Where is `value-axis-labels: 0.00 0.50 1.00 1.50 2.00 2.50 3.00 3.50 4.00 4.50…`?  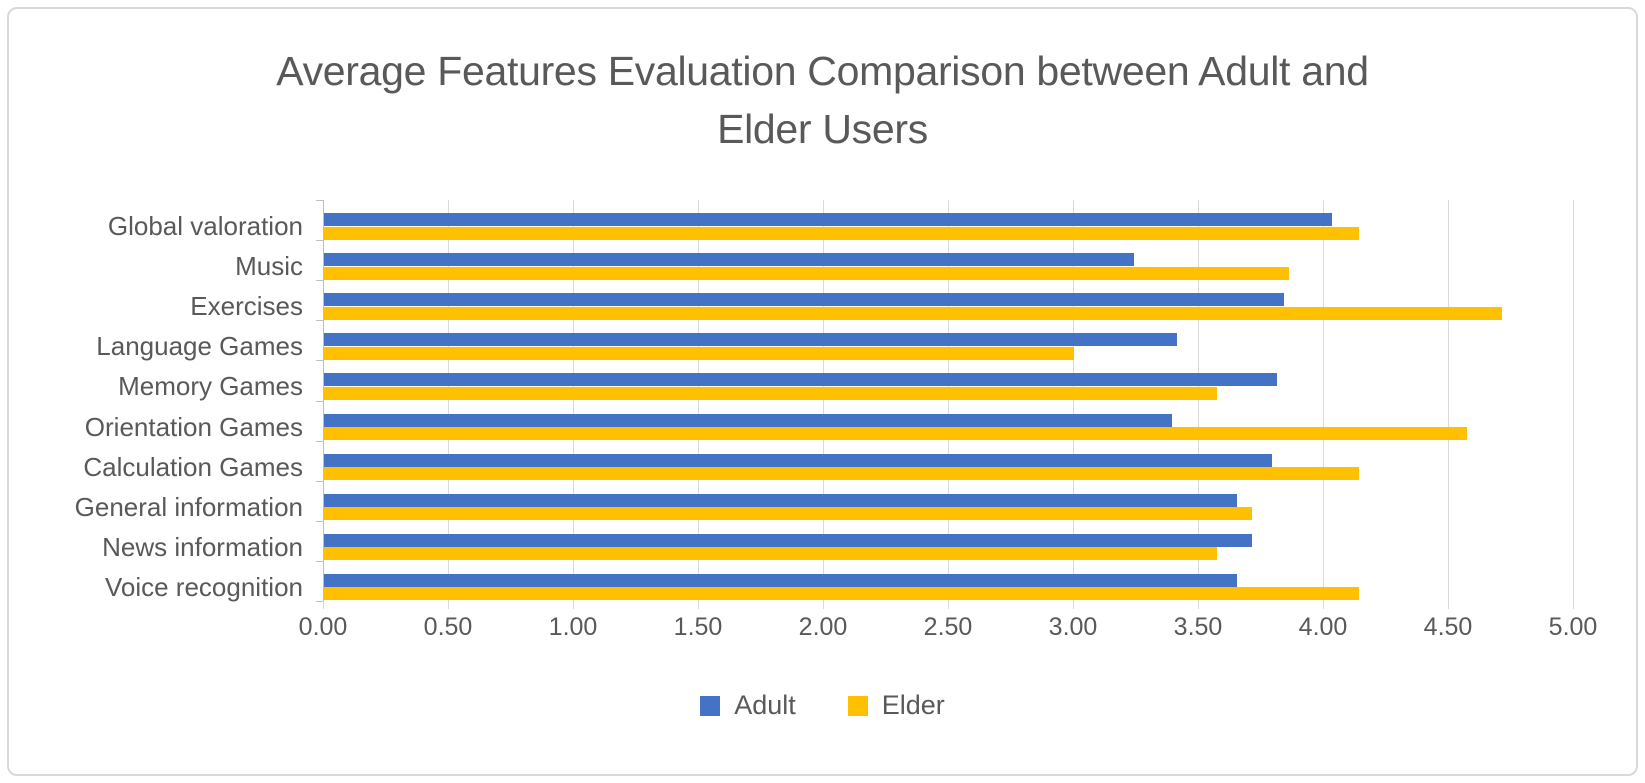 value-axis-labels: 0.00 0.50 1.00 1.50 2.00 2.50 3.00 3.50 4.00 4.50… is located at coordinates (822, 630).